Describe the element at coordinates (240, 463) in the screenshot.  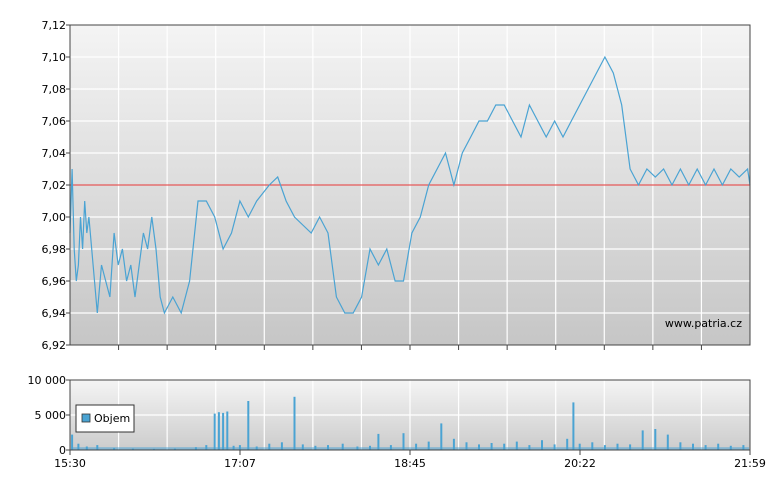
I see `volume-x-tick-label: 17:07` at that location.